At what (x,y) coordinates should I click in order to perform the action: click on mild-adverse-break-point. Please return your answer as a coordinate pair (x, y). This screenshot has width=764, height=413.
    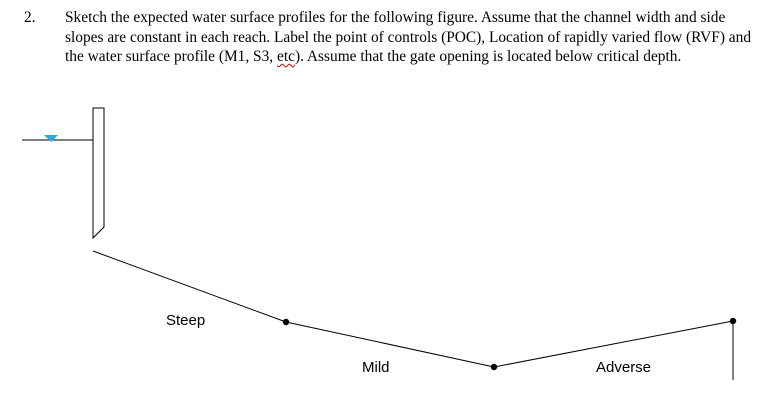
    Looking at the image, I should click on (494, 367).